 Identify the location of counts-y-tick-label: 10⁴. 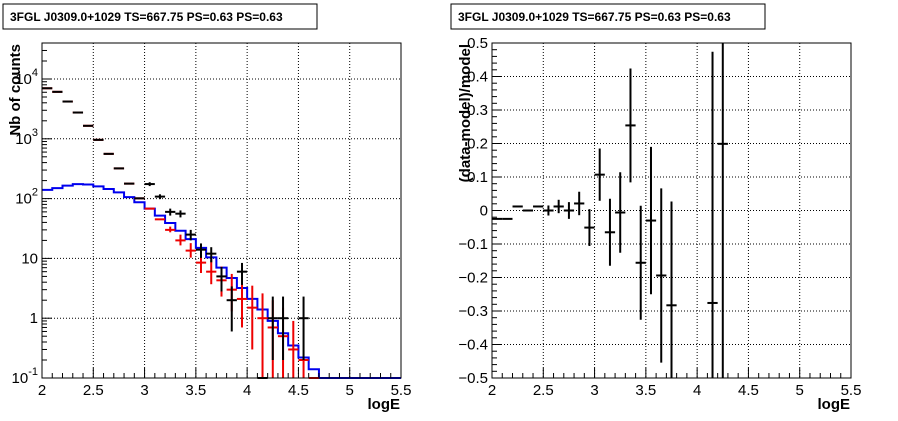
(26, 77).